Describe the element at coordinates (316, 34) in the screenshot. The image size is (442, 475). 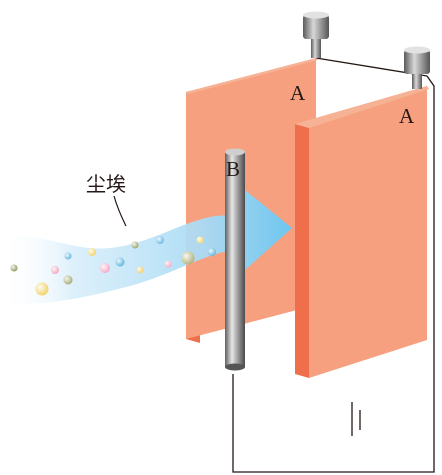
I see `insulator-left` at that location.